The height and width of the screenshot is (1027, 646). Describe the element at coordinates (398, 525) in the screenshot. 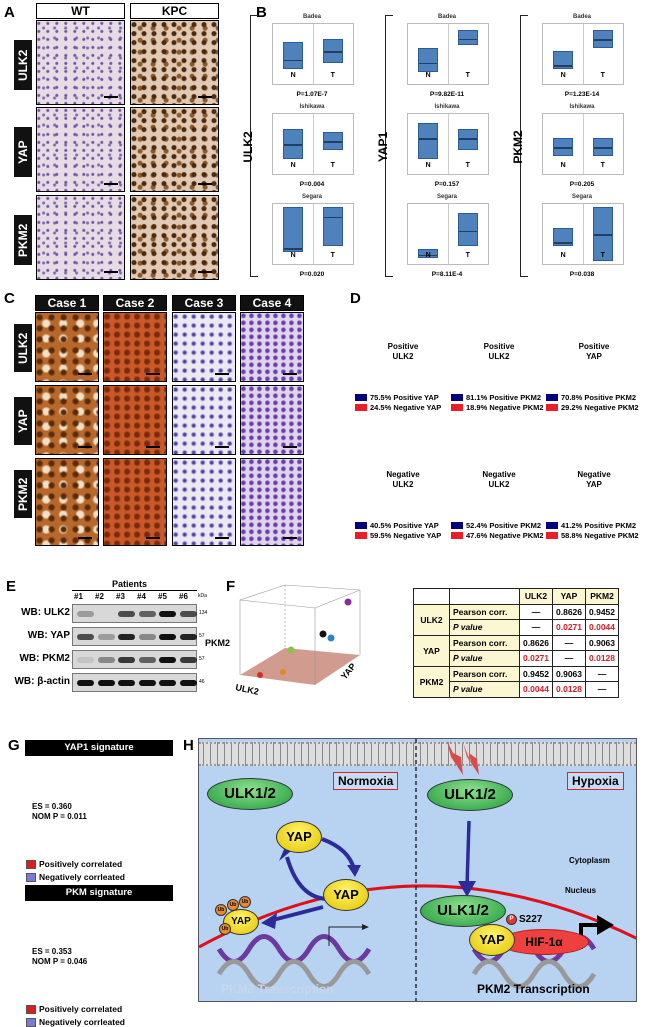

I see `legend-item: 40.5% Positive YAP` at that location.